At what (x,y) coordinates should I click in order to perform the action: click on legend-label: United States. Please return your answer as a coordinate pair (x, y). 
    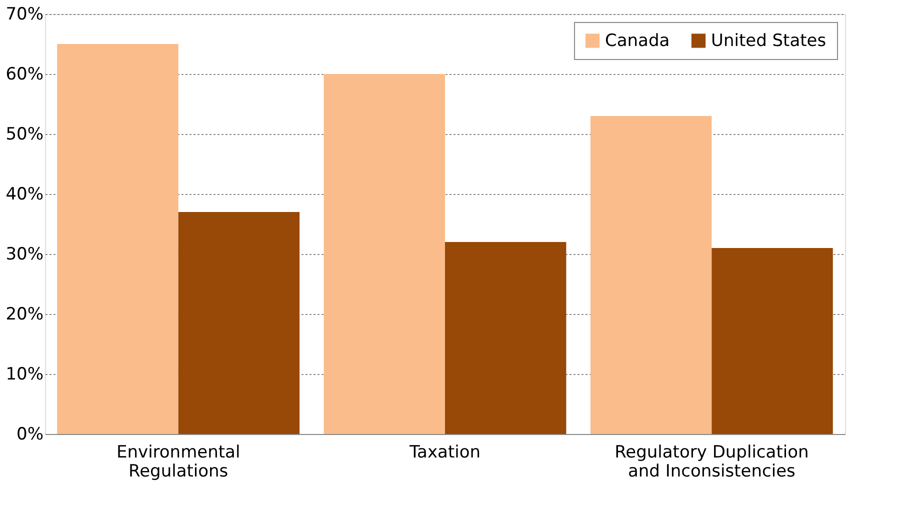
    Looking at the image, I should click on (768, 40).